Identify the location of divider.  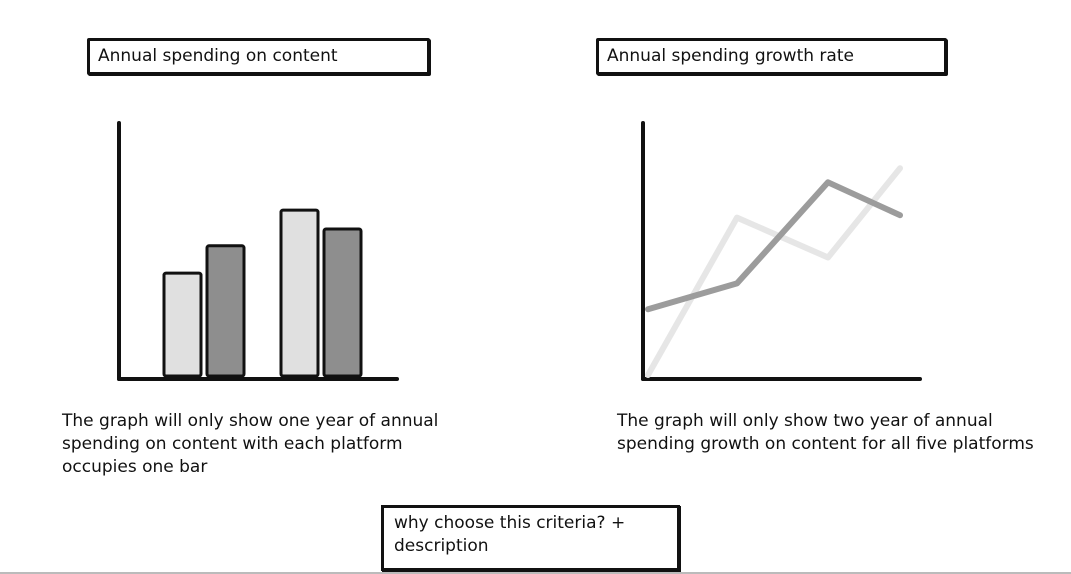
(535, 573).